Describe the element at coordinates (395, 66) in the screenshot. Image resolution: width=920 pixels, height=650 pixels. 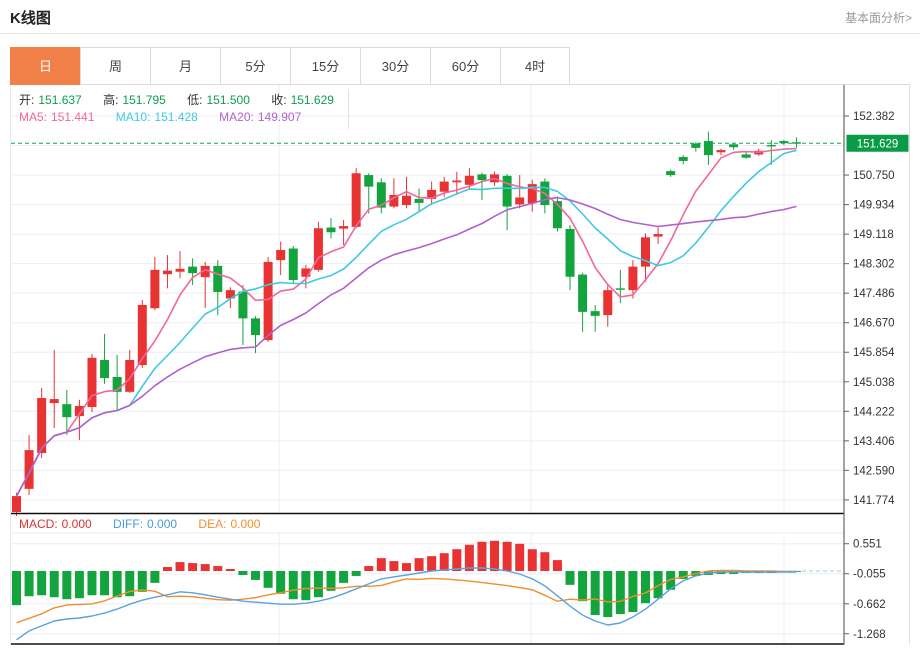
I see `tab-30分: 30分` at that location.